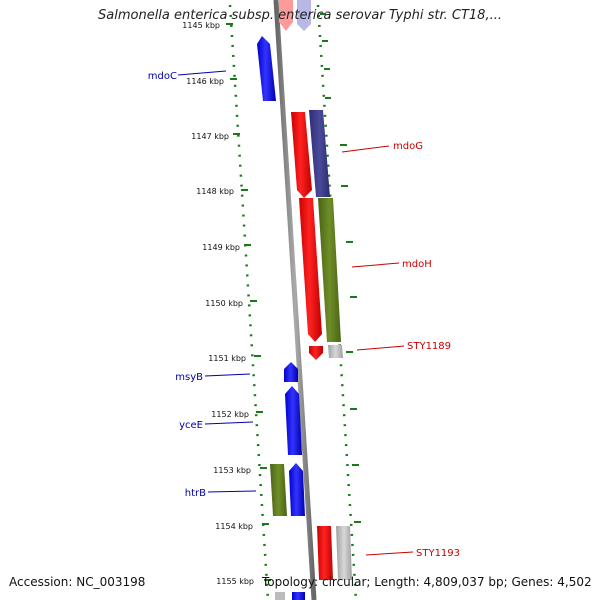 The height and width of the screenshot is (600, 600). I want to click on accession-text: Accession: NC_003198, so click(77, 582).